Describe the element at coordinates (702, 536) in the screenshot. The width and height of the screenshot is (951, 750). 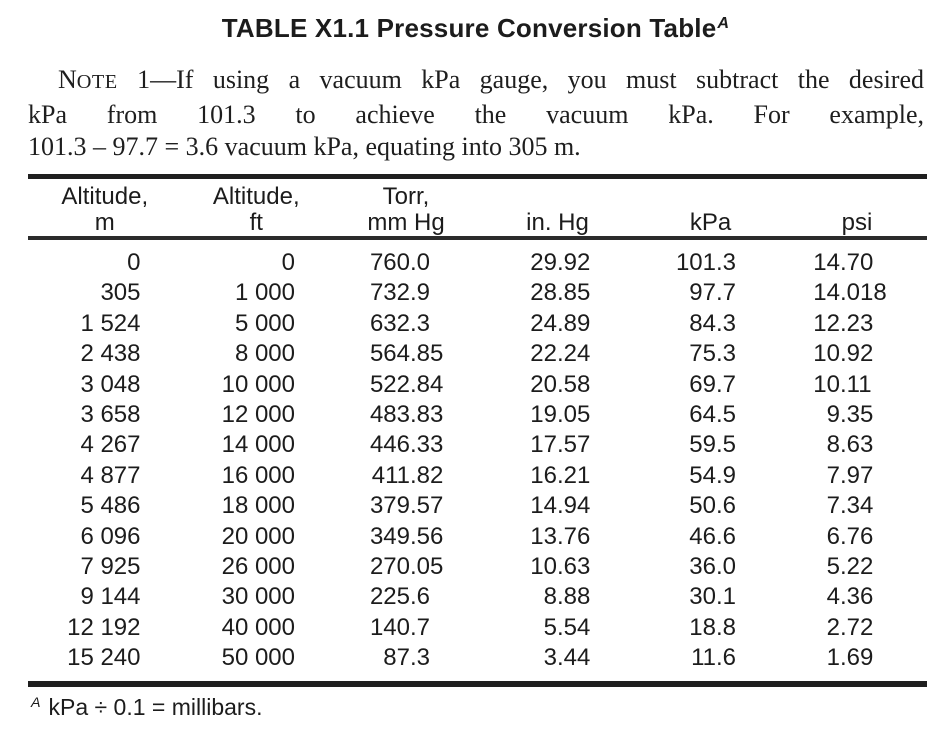
I see `cell-integer-part: 46` at that location.